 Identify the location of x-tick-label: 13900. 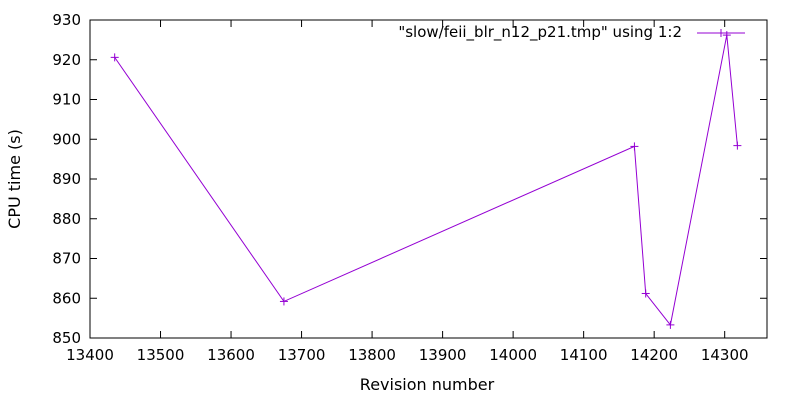
(443, 355).